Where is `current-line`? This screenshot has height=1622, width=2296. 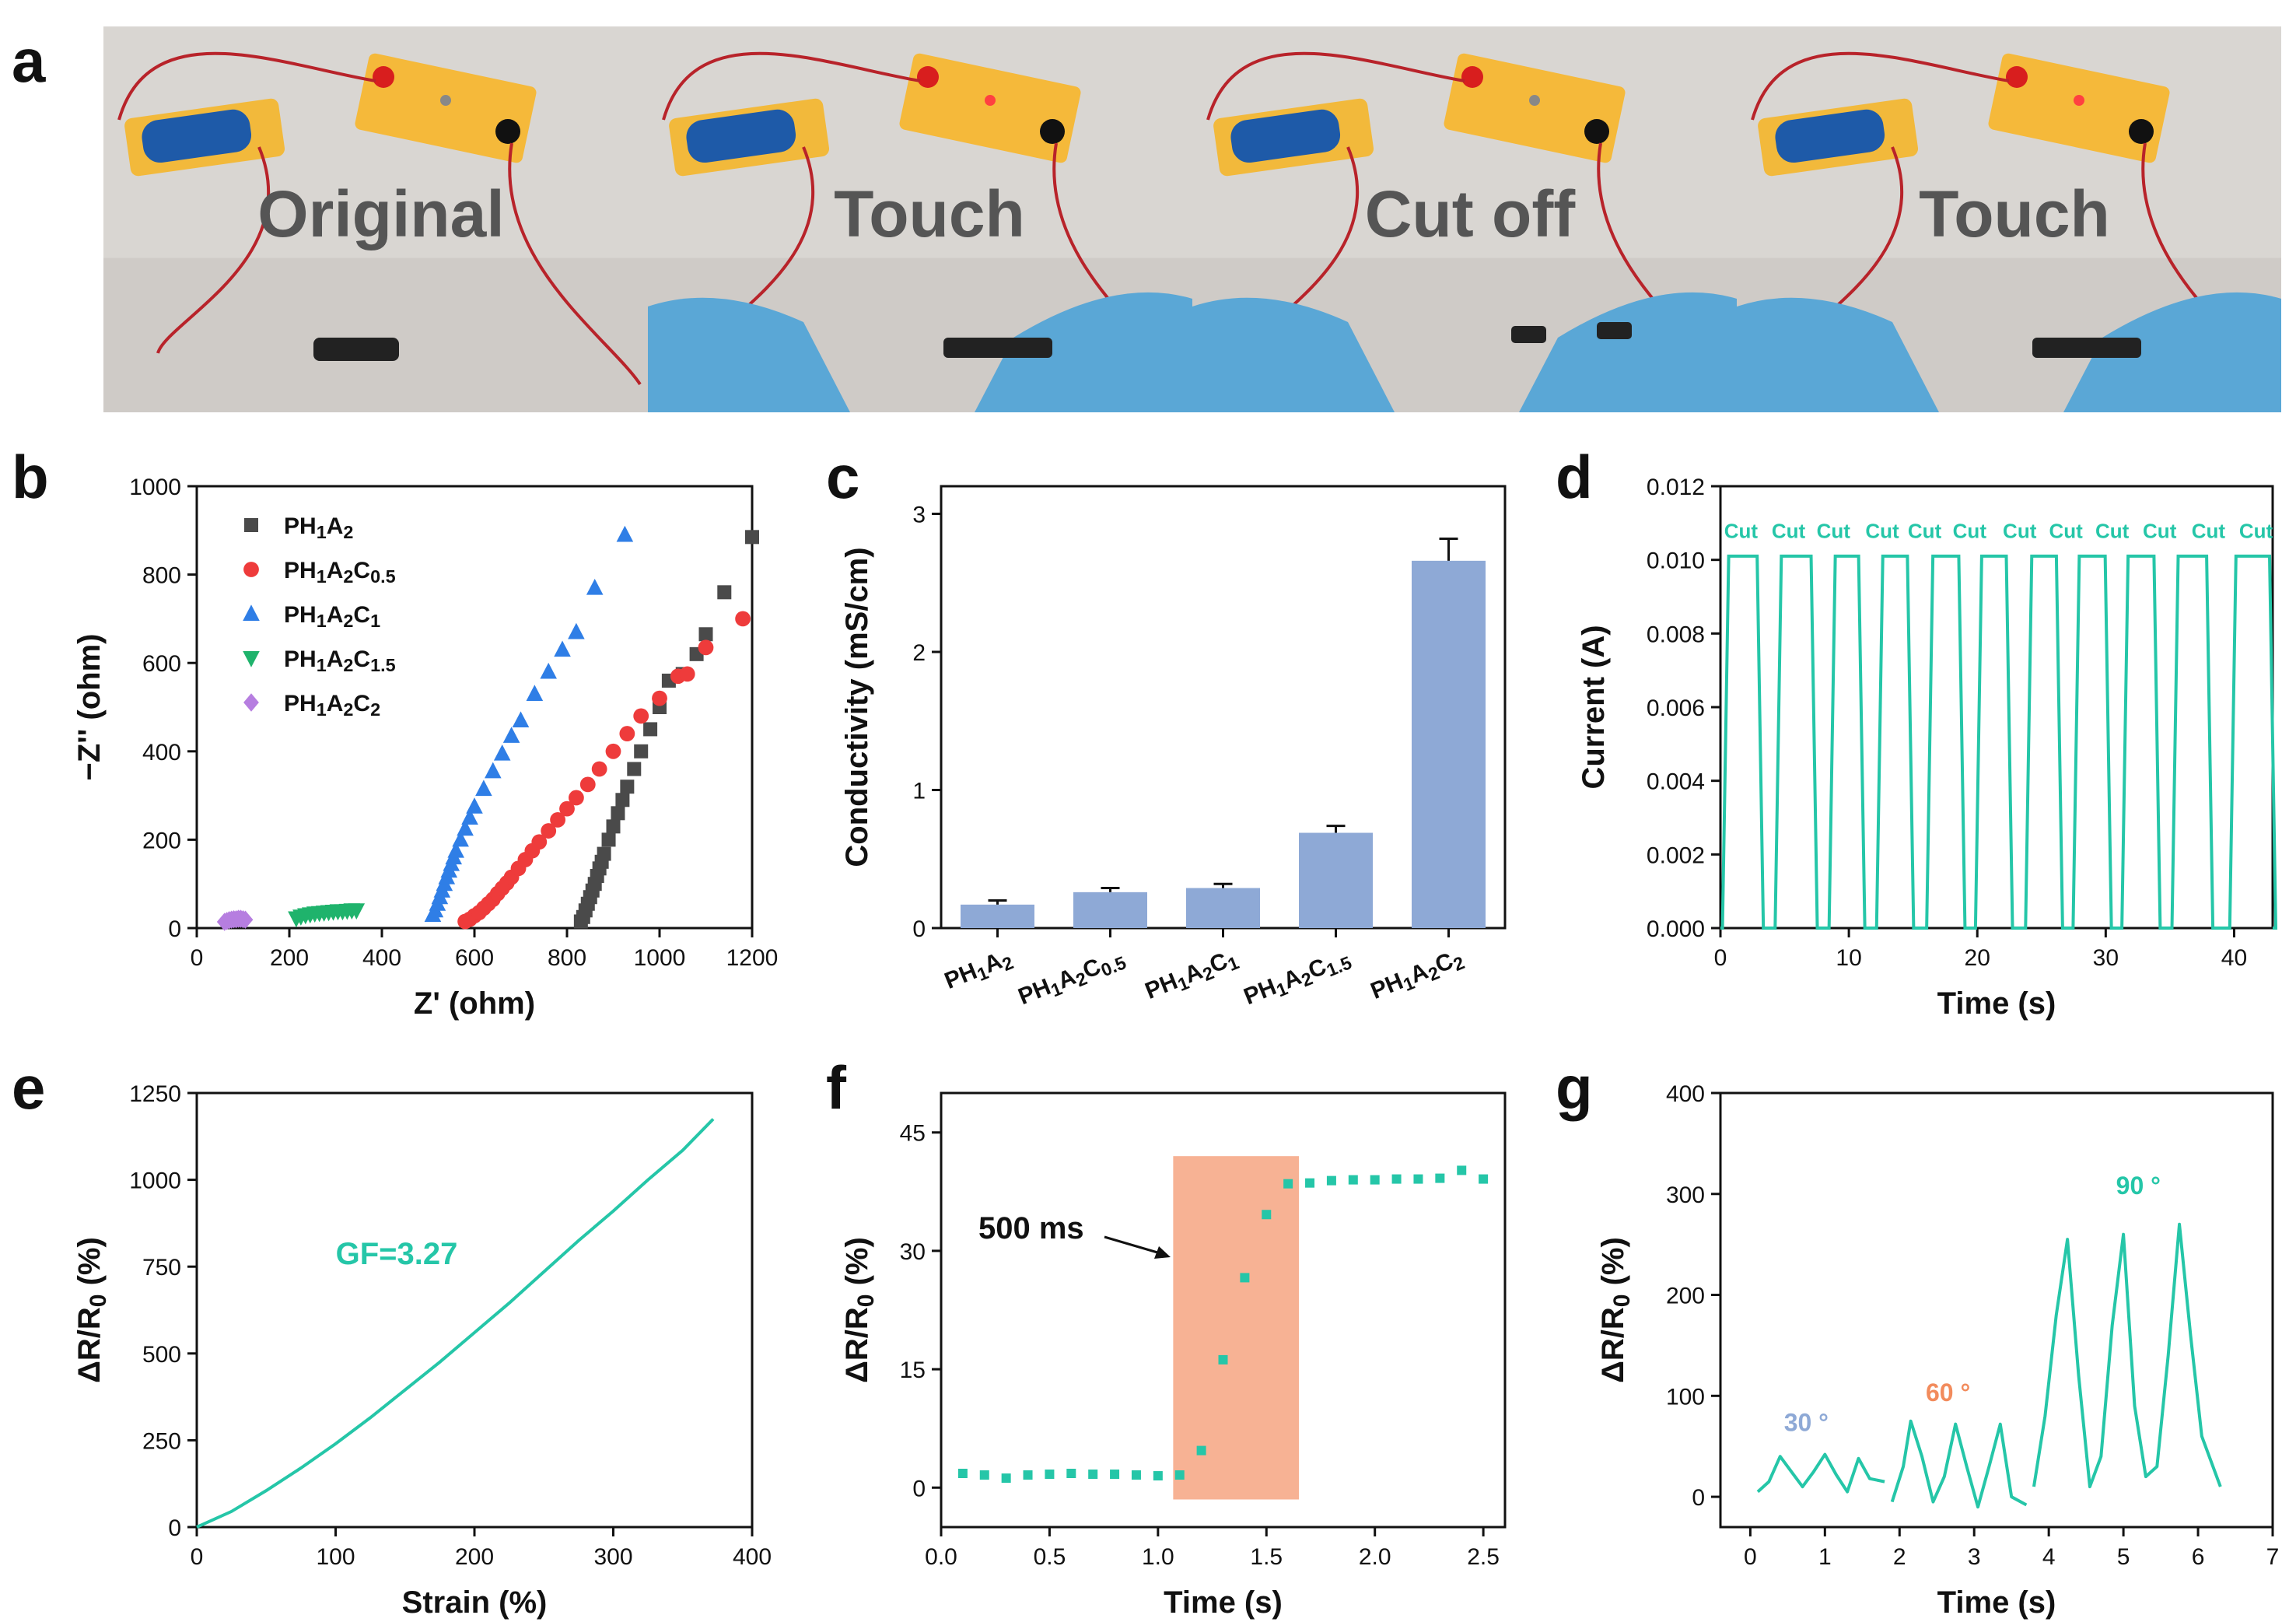 current-line is located at coordinates (1999, 742).